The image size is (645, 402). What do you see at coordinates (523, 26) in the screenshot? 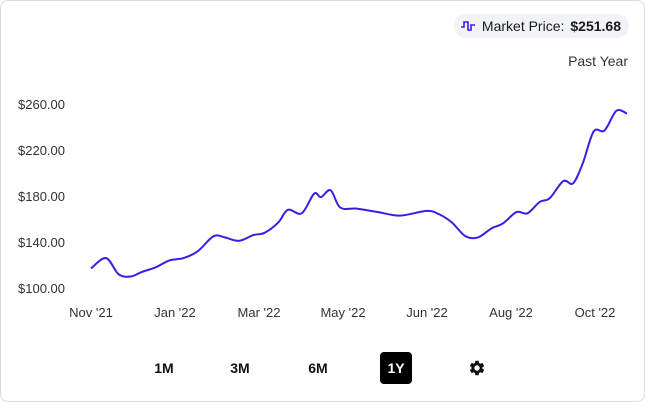
I see `legend-label: Market Price:` at bounding box center [523, 26].